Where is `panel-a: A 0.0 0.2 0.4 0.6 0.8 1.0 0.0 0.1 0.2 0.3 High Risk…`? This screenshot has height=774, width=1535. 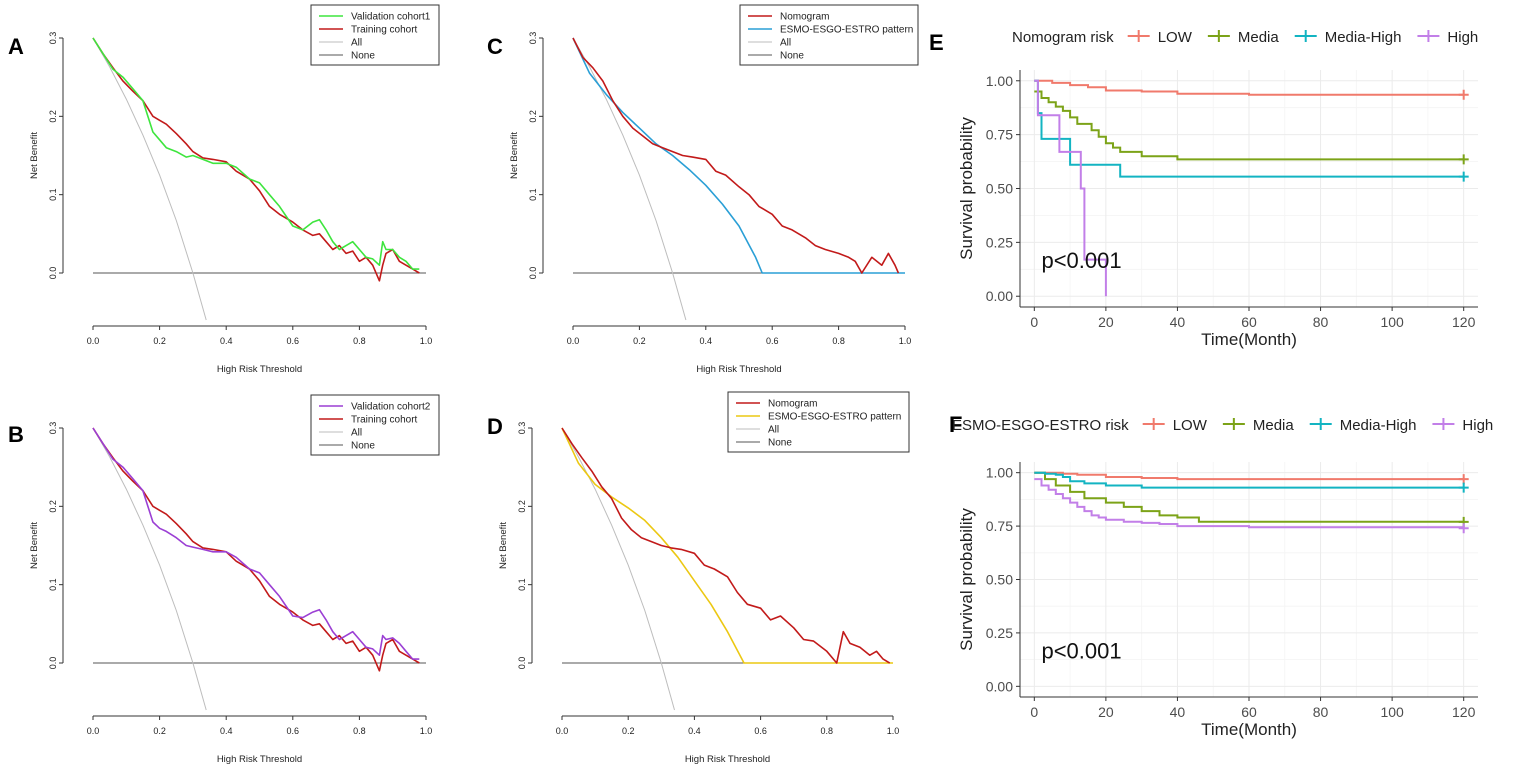 panel-a: A 0.0 0.2 0.4 0.6 0.8 1.0 0.0 0.1 0.2 0.3 High Risk… is located at coordinates (224, 189).